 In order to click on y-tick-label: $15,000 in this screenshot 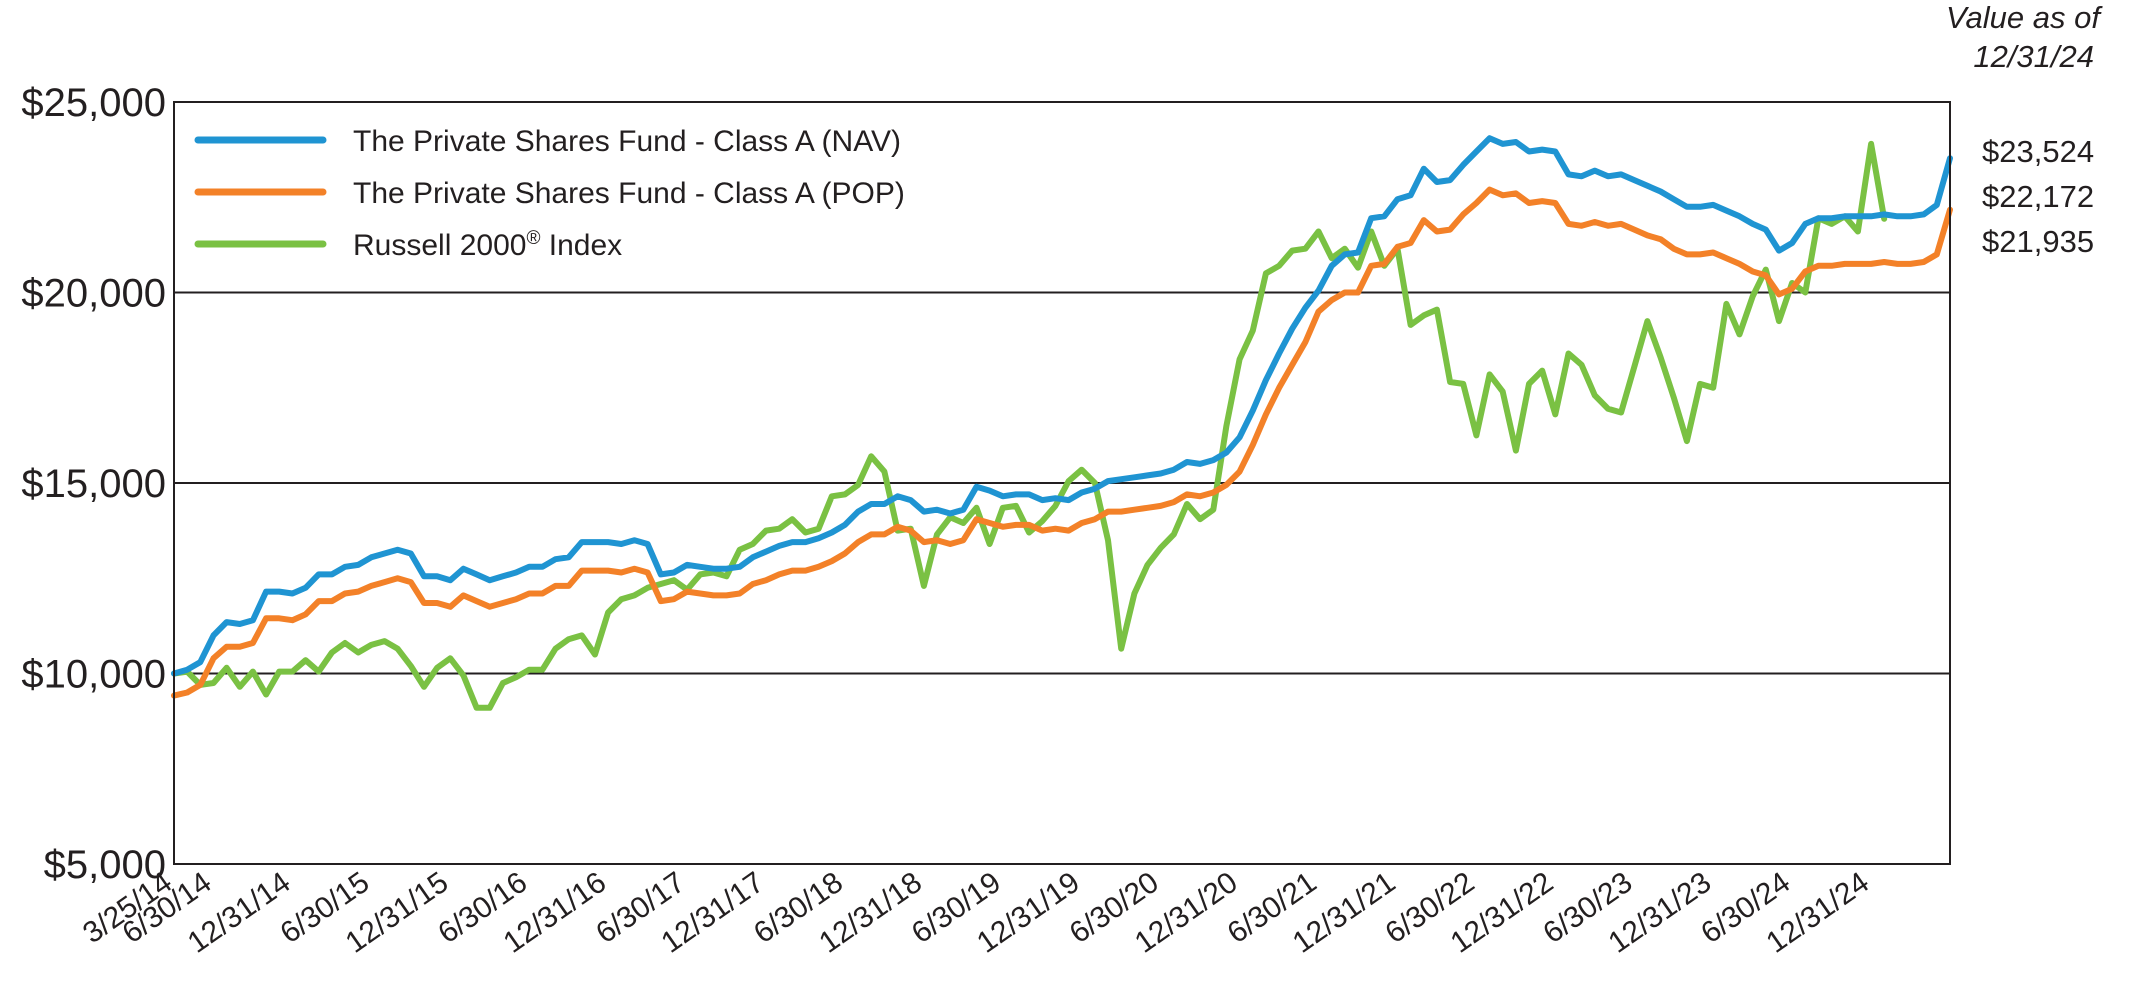, I will do `click(93, 484)`.